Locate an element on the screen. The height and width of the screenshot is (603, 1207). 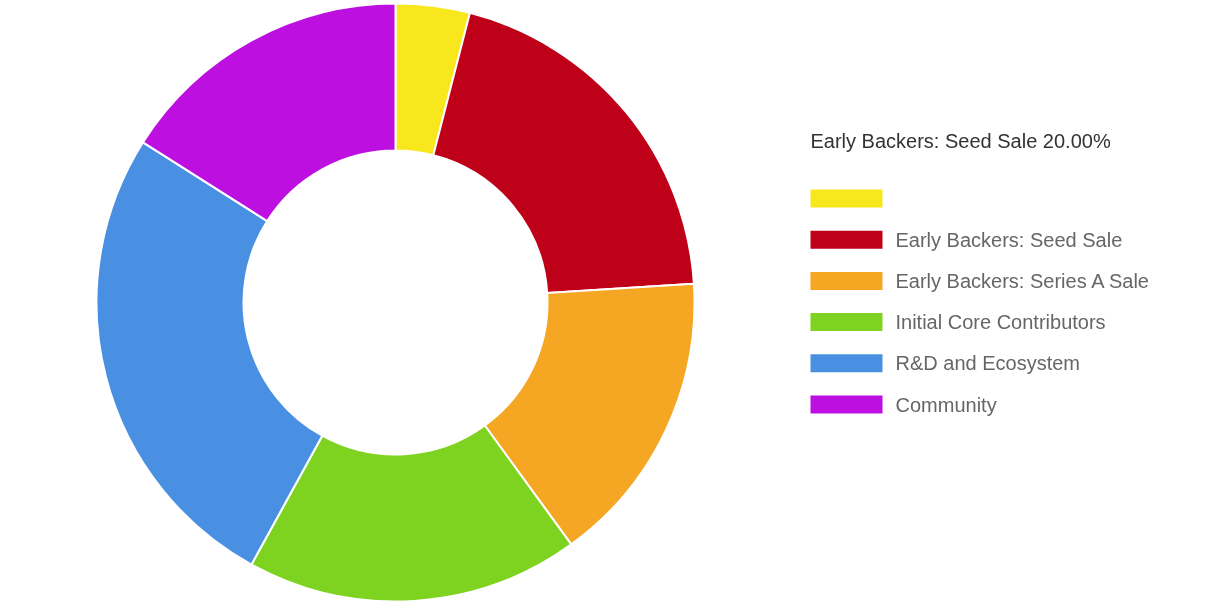
legend-label: Early Backers: Seed Sale is located at coordinates (1009, 239).